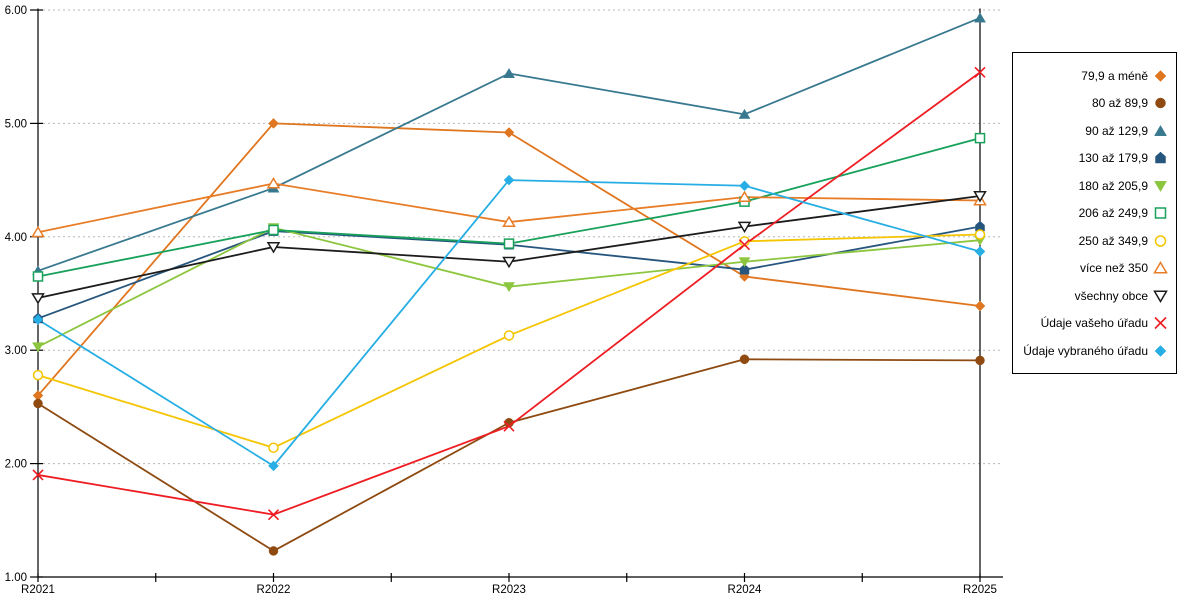 The image size is (1200, 600). Describe the element at coordinates (16, 351) in the screenshot. I see `svg-text: 3.00` at that location.